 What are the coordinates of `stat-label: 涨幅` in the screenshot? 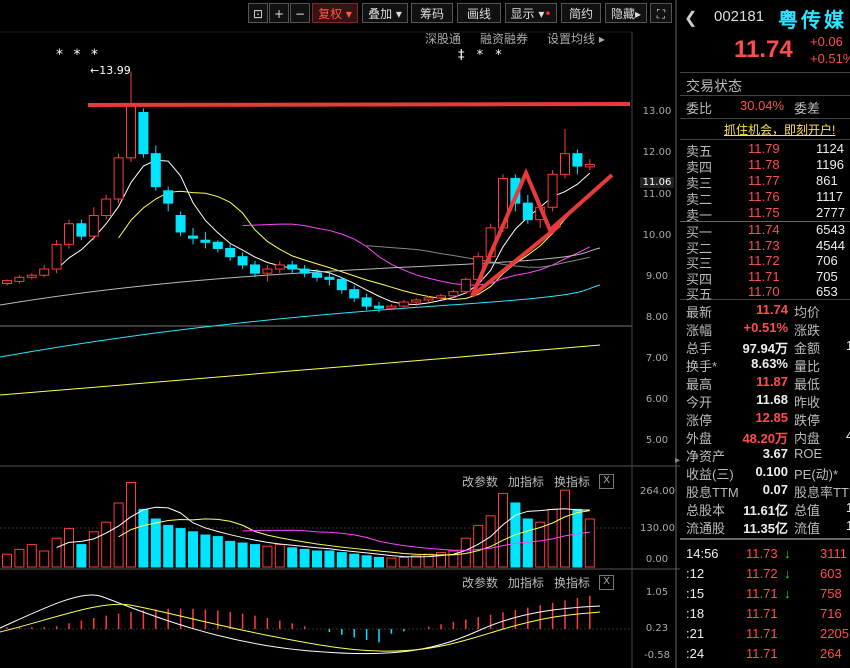 It's located at (699, 330).